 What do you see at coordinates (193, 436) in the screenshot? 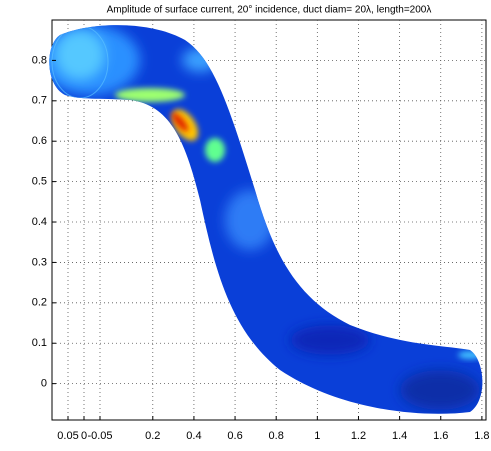
I see `x-tick-label: 0.4` at bounding box center [193, 436].